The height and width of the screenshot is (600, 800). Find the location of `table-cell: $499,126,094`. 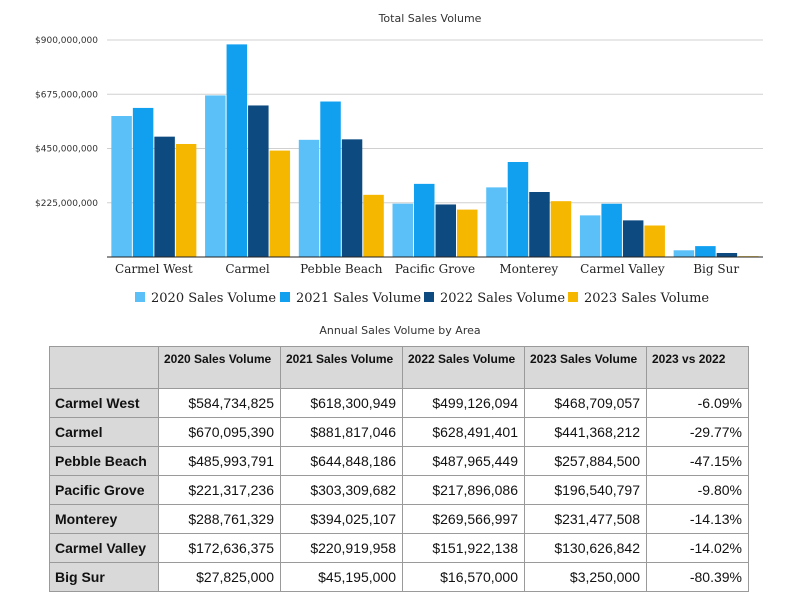

table-cell: $499,126,094 is located at coordinates (463, 403).